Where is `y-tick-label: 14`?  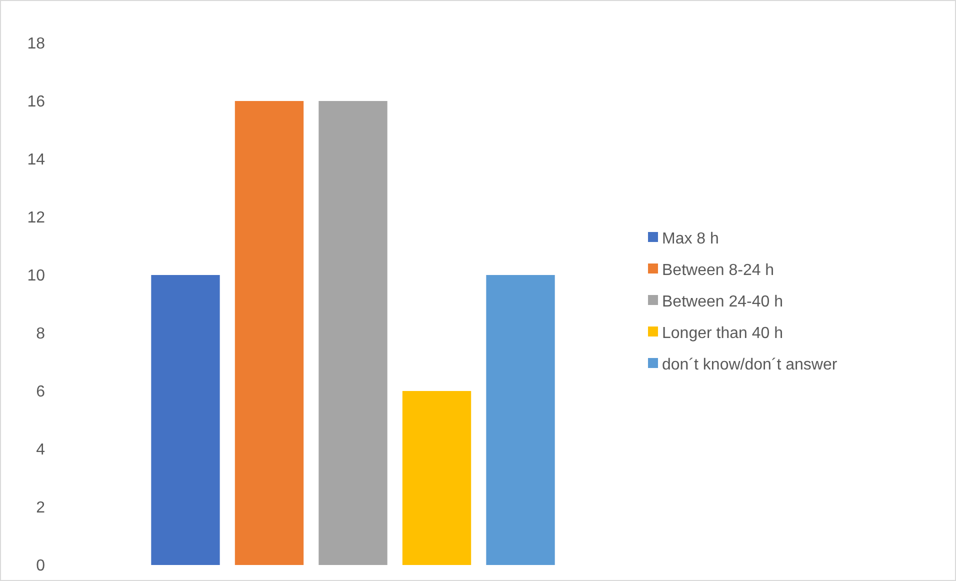 y-tick-label: 14 is located at coordinates (36, 160).